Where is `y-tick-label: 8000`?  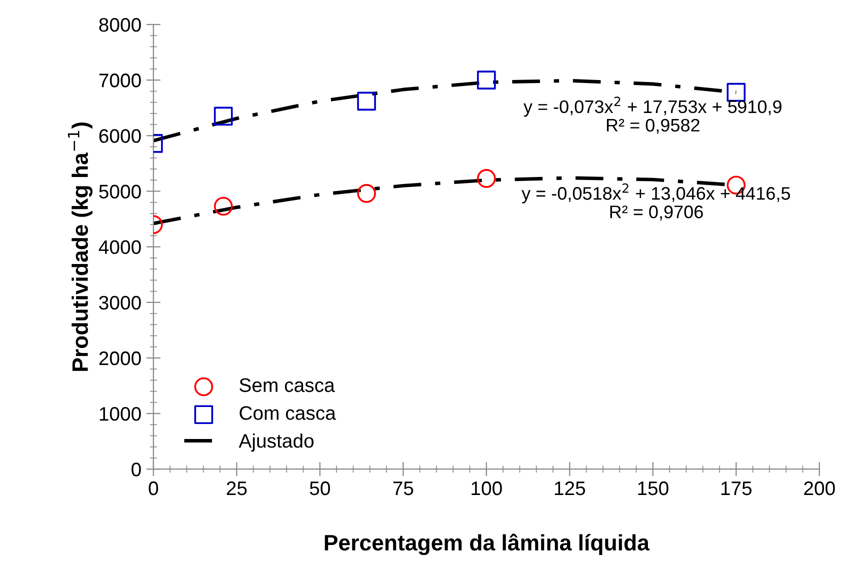
y-tick-label: 8000 is located at coordinates (120, 25).